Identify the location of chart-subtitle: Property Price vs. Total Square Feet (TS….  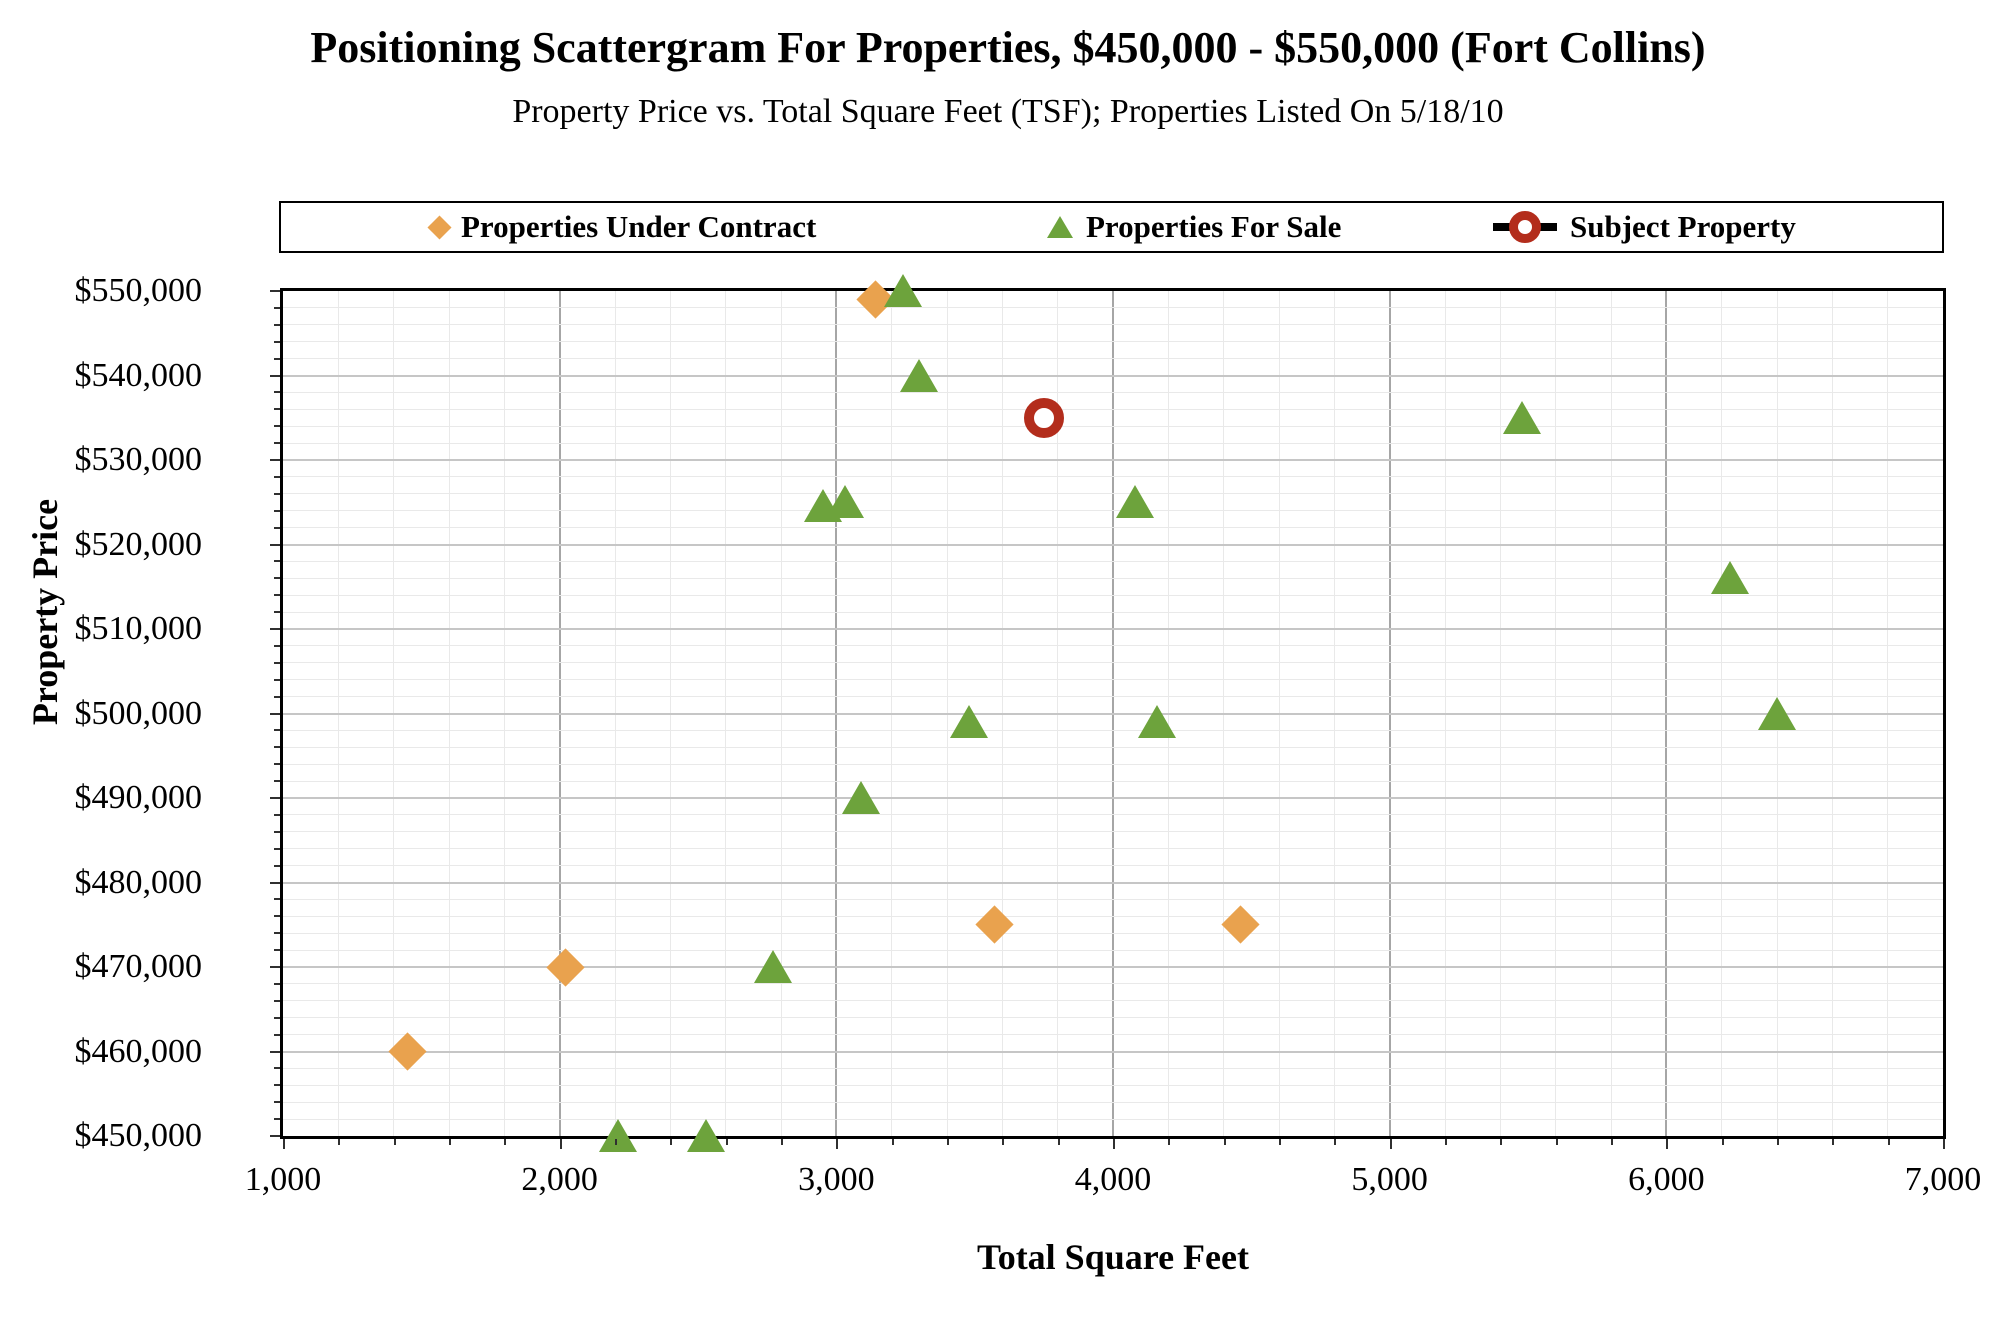
(1008, 111).